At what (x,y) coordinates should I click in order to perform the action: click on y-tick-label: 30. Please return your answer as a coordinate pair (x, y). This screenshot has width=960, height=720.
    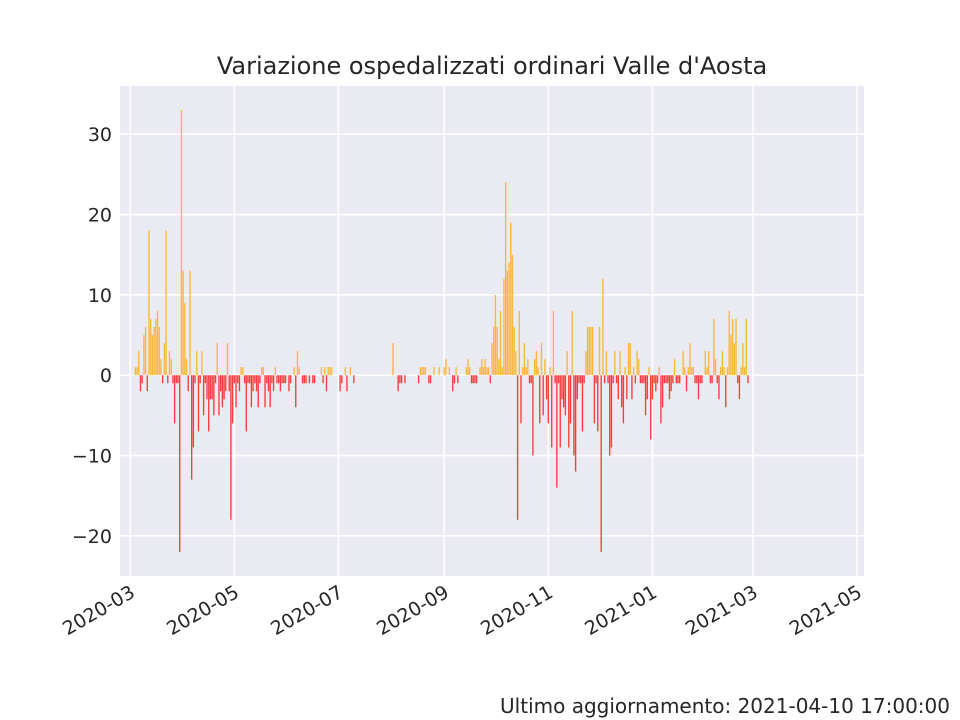
    Looking at the image, I should click on (100, 135).